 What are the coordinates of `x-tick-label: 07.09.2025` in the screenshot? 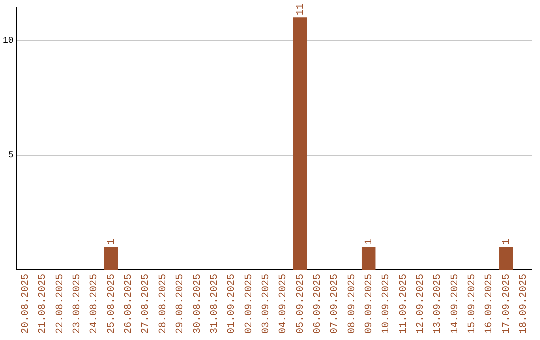 It's located at (336, 304).